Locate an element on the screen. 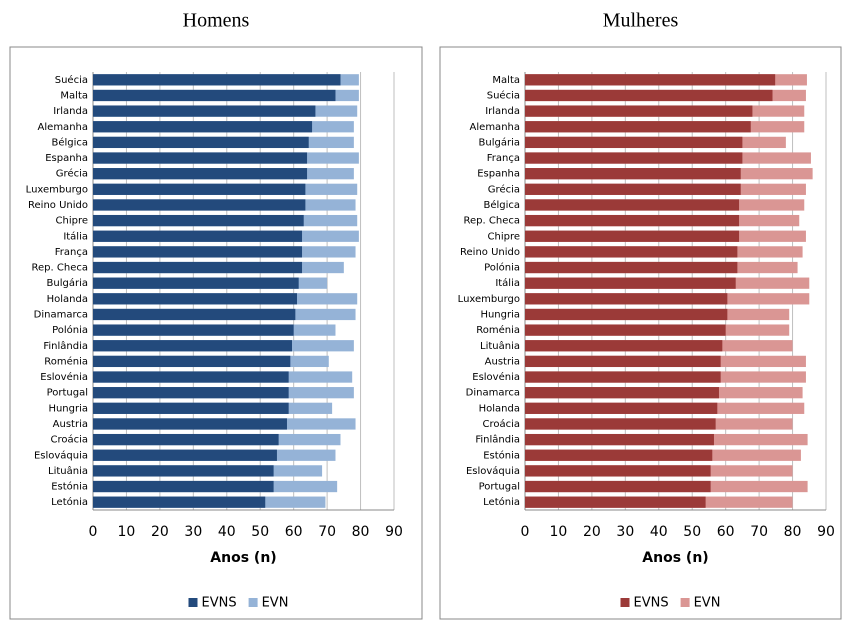 The width and height of the screenshot is (847, 624). y-tick-label: Suécia is located at coordinates (71, 80).